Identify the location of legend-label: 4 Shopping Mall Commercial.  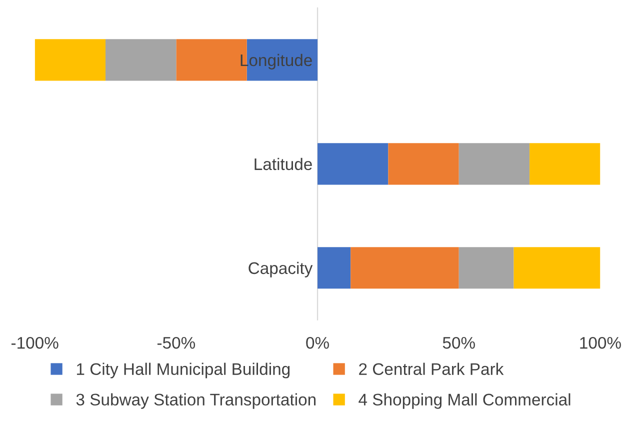
(464, 401).